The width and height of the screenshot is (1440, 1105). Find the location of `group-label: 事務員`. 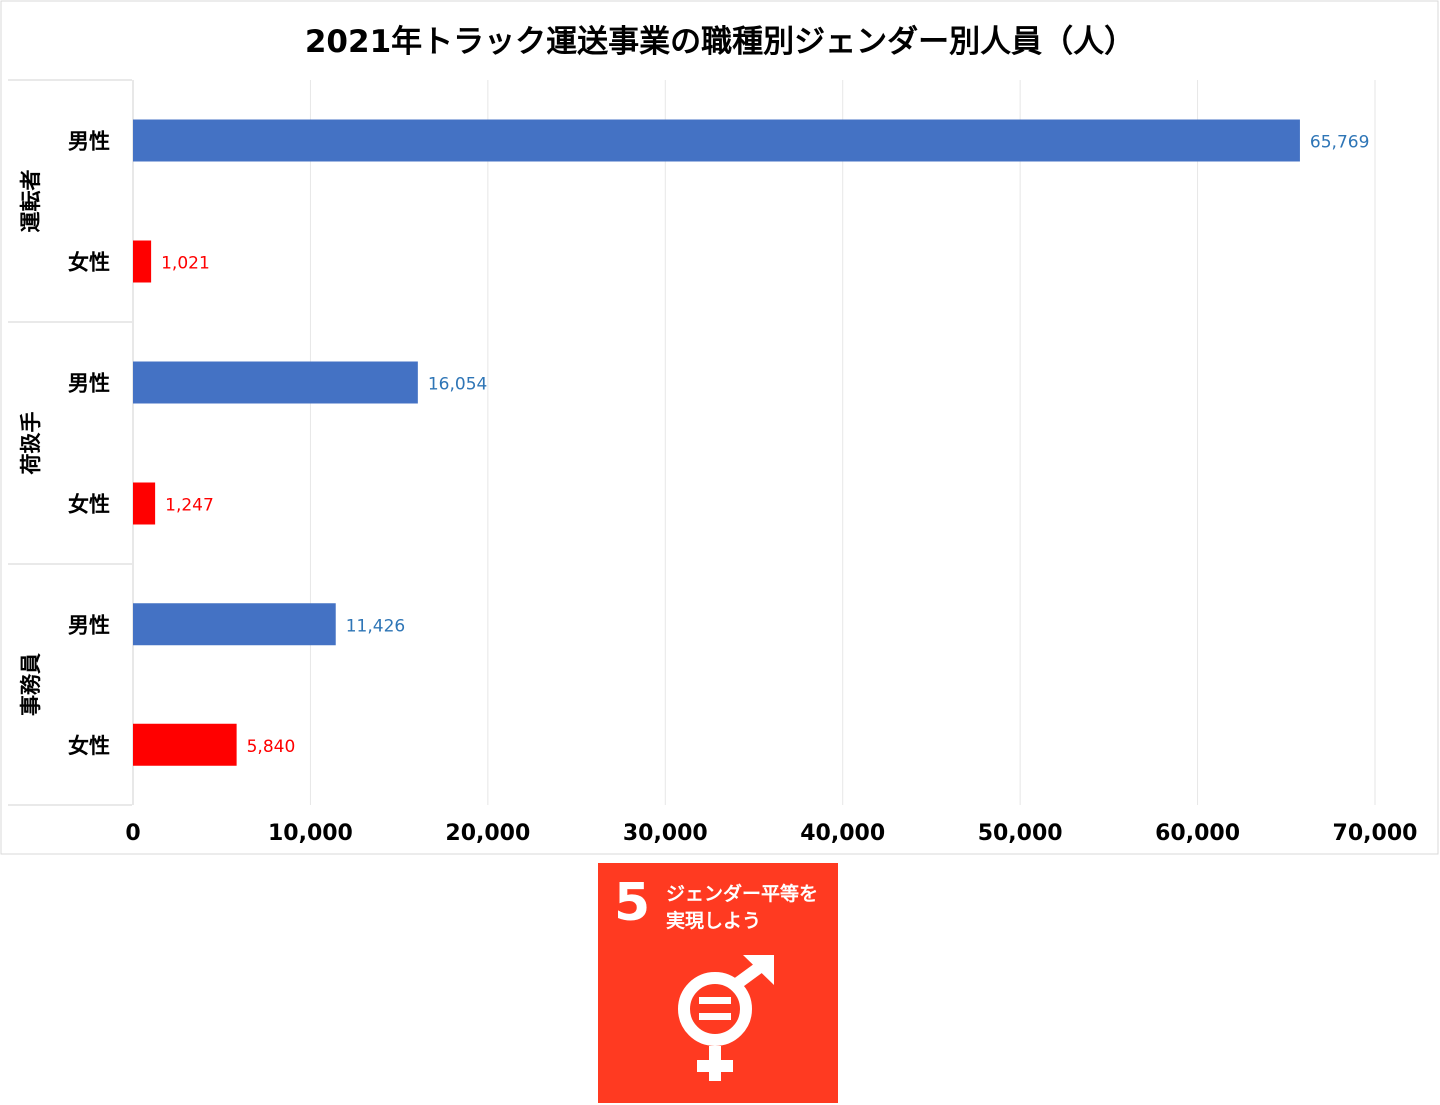

group-label: 事務員 is located at coordinates (31, 684).